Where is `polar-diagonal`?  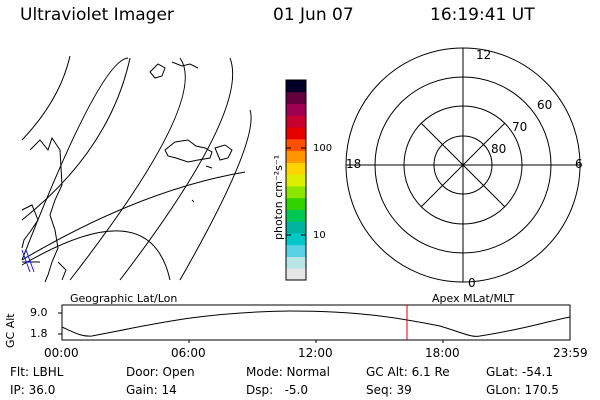
polar-diagonal is located at coordinates (463, 165).